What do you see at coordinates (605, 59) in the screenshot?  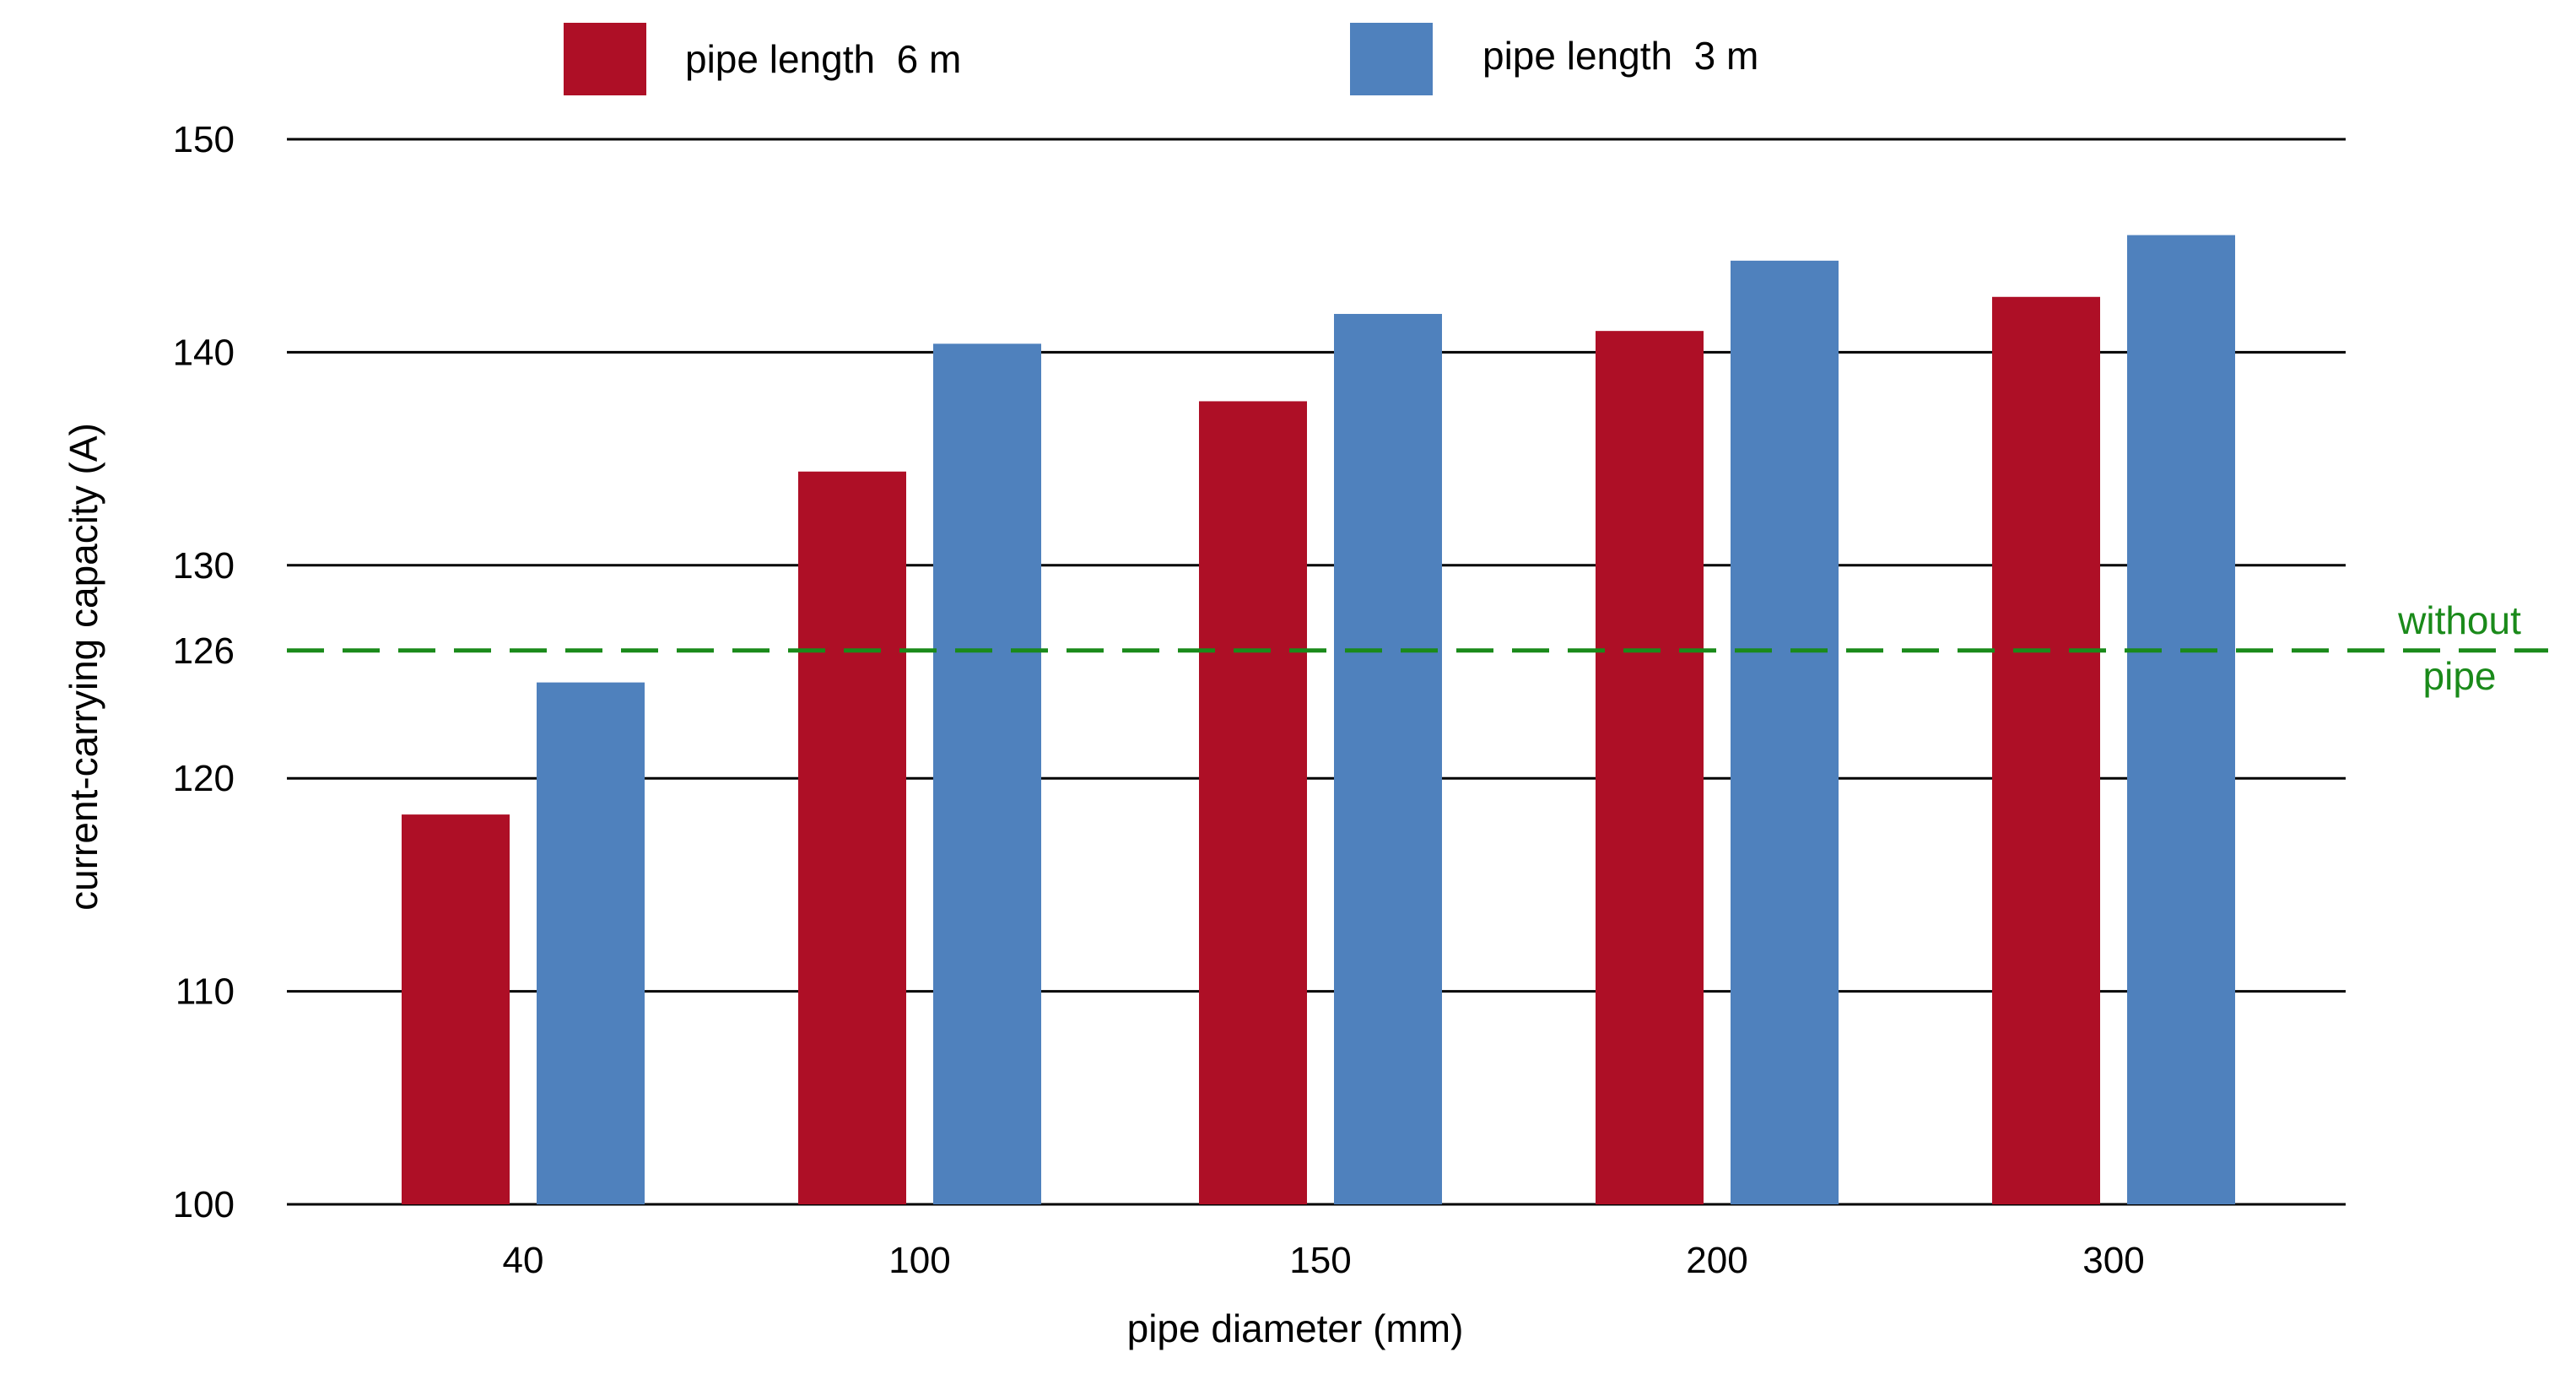 I see `legend-swatch-pipe-length-6m` at bounding box center [605, 59].